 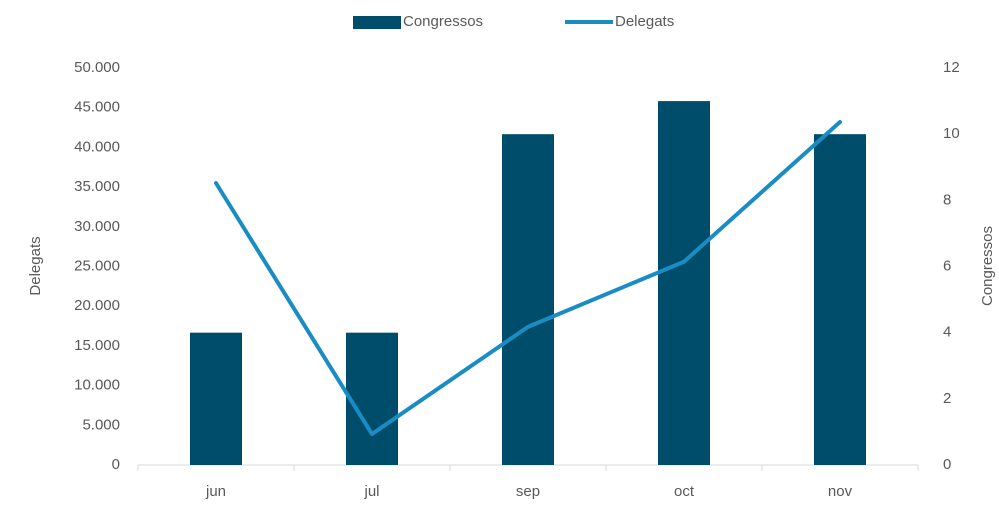 What do you see at coordinates (987, 266) in the screenshot?
I see `y2-axis-title: Congressos` at bounding box center [987, 266].